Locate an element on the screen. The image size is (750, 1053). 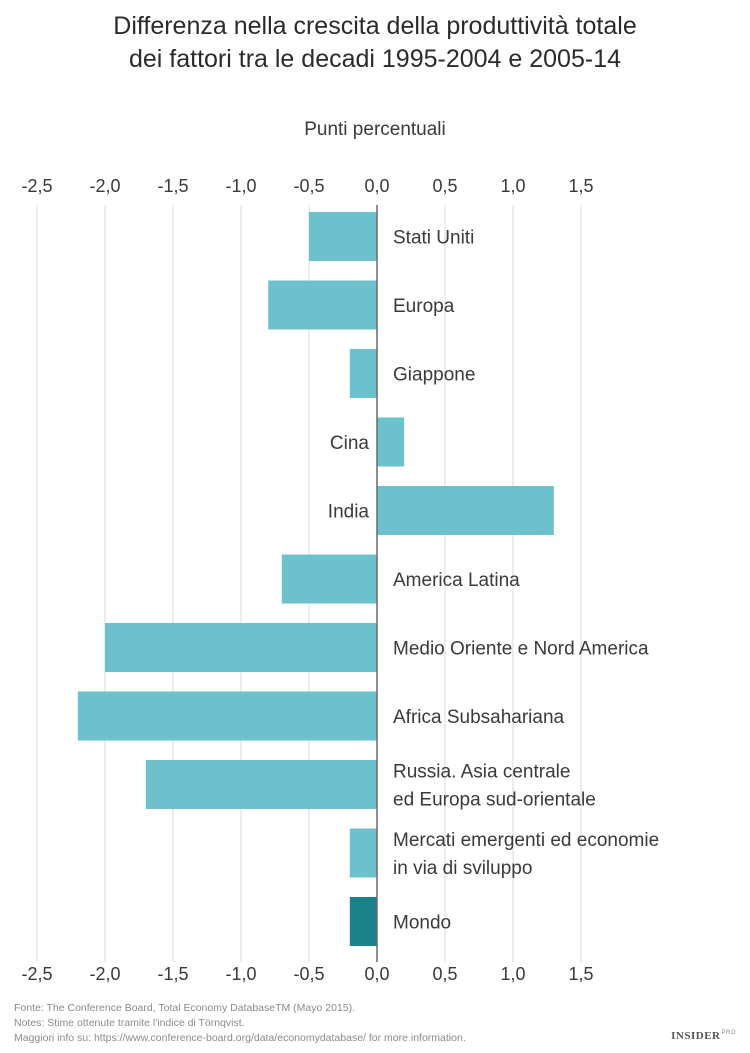
category-label-line: Africa Subsahariana is located at coordinates (479, 717).